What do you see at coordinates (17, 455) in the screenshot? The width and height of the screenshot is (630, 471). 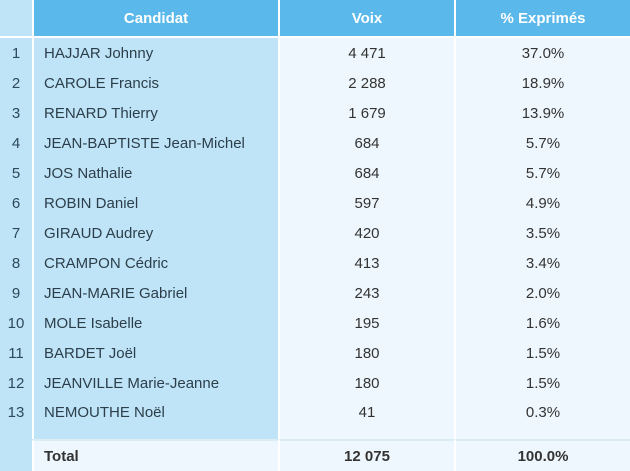 I see `total-rank-cell` at bounding box center [17, 455].